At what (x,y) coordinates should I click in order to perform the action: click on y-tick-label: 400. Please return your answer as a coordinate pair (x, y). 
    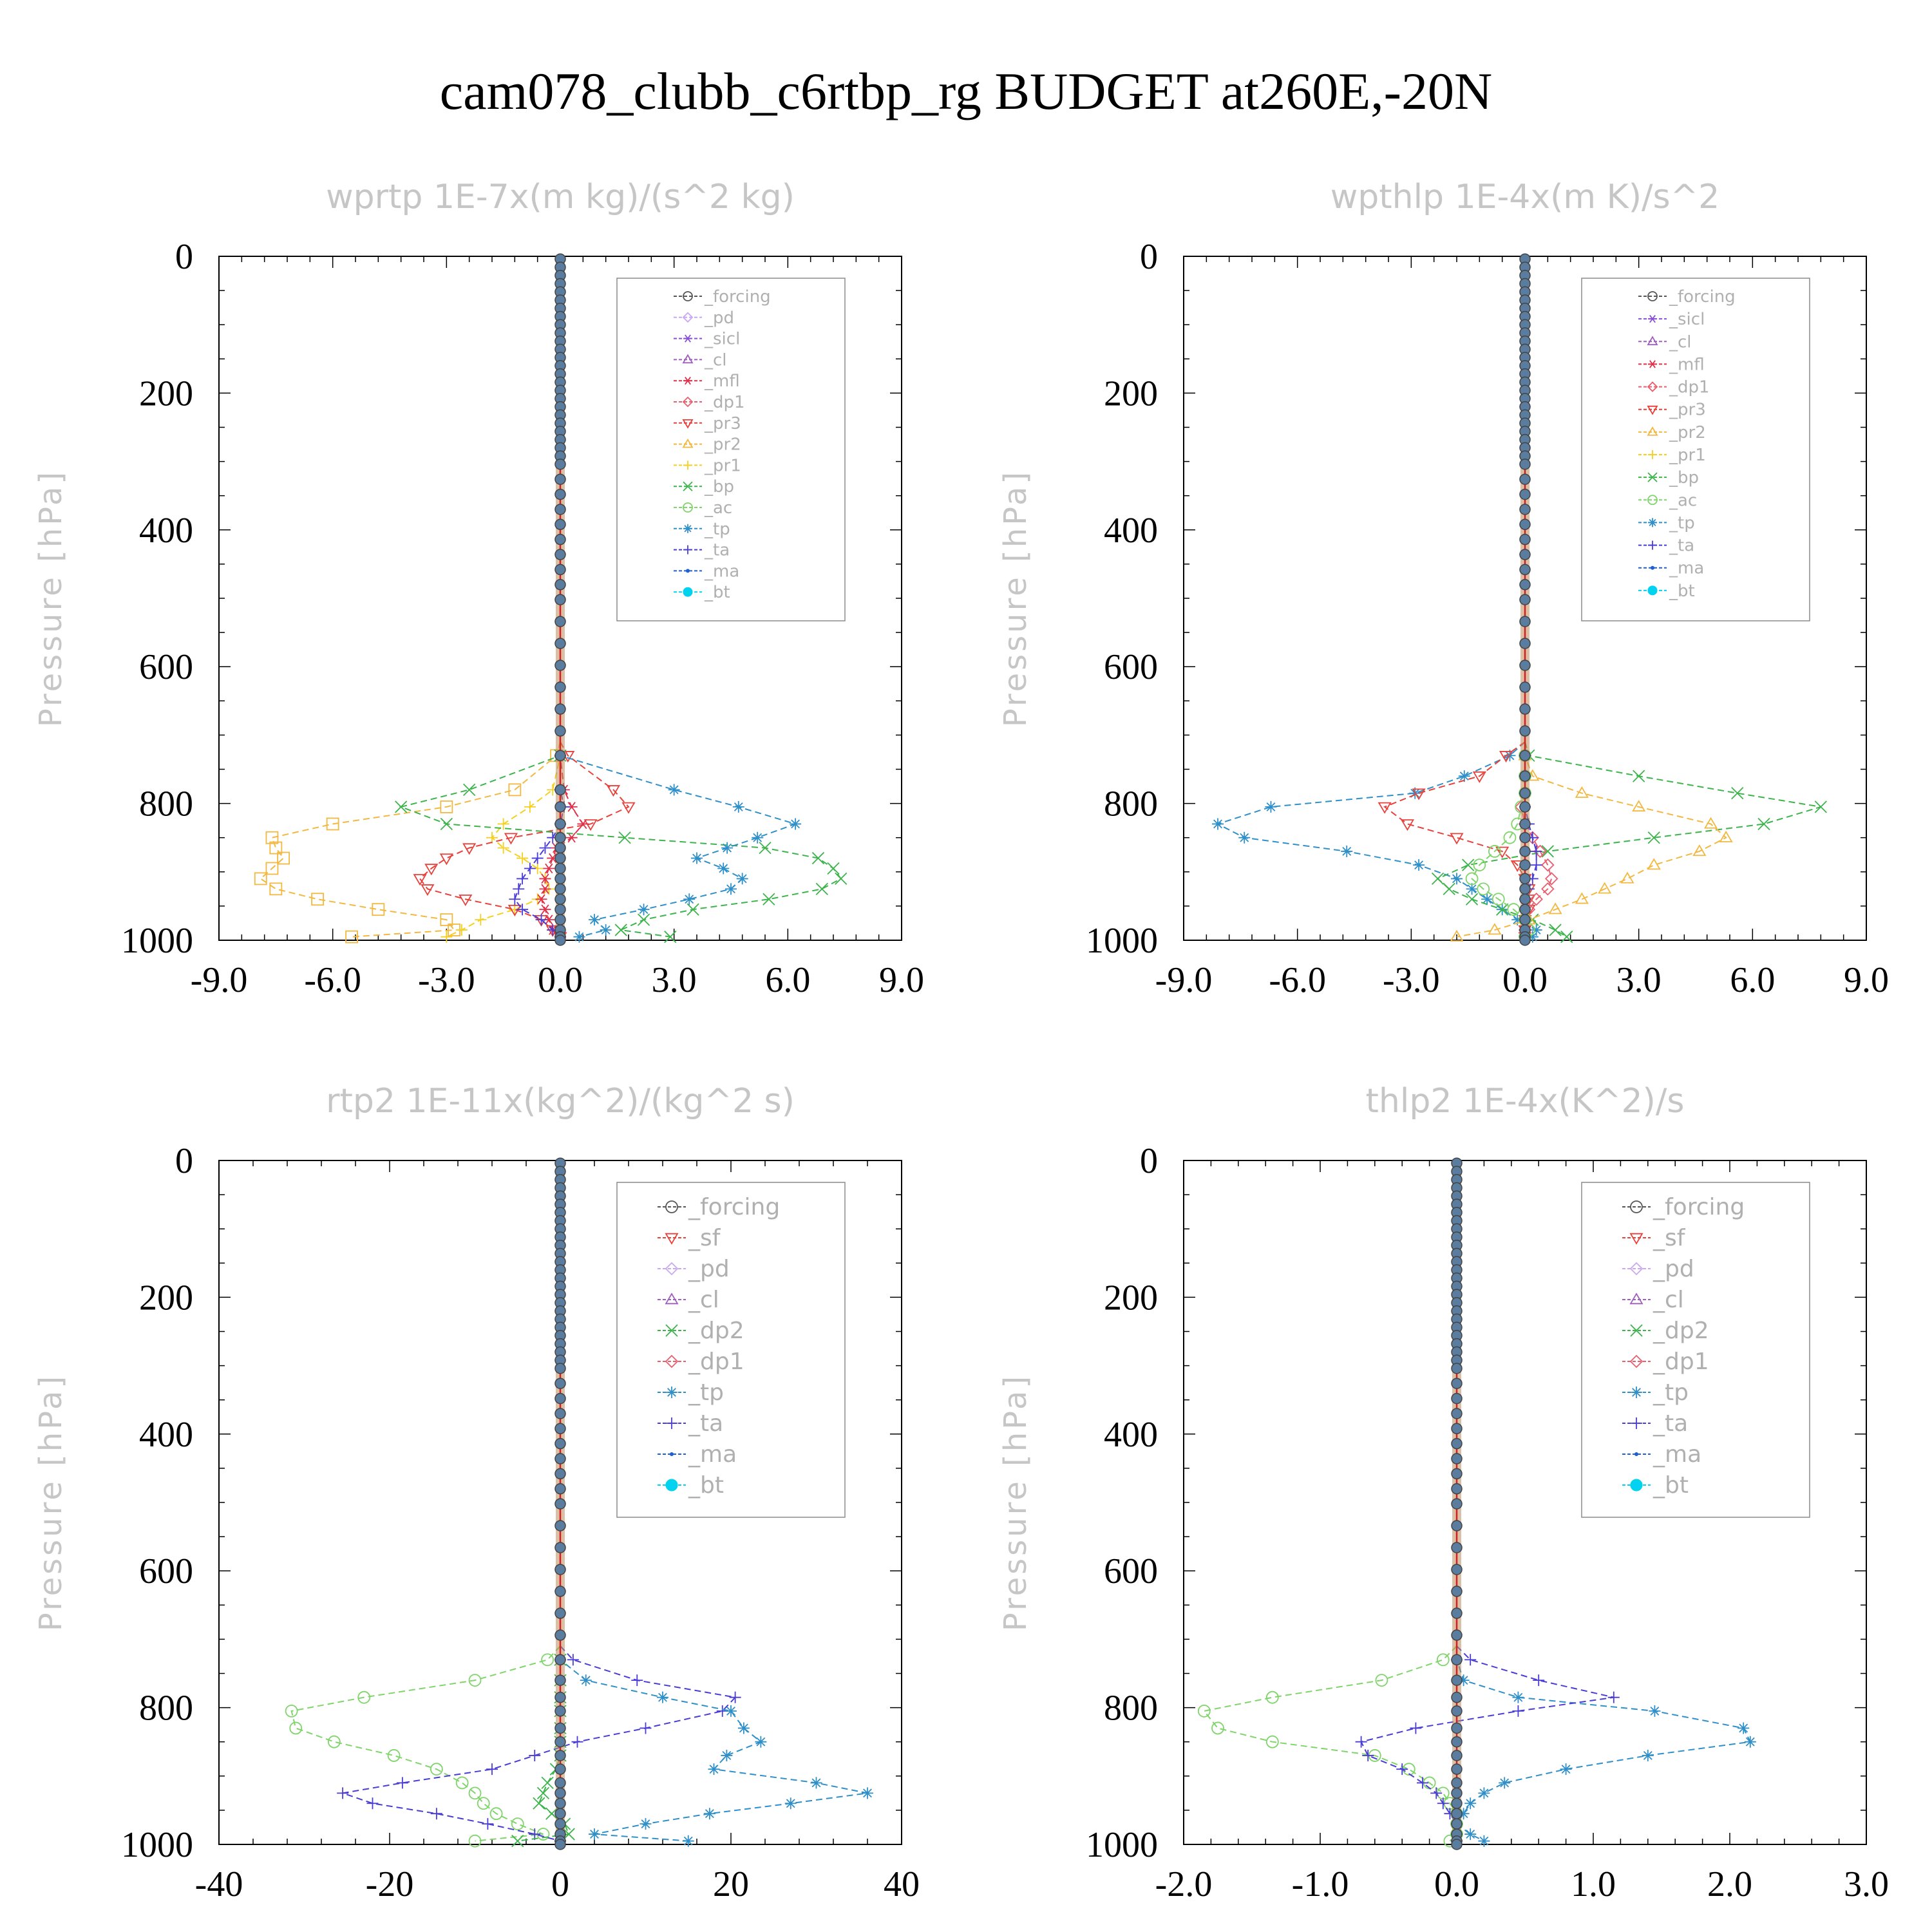
    Looking at the image, I should click on (1131, 1435).